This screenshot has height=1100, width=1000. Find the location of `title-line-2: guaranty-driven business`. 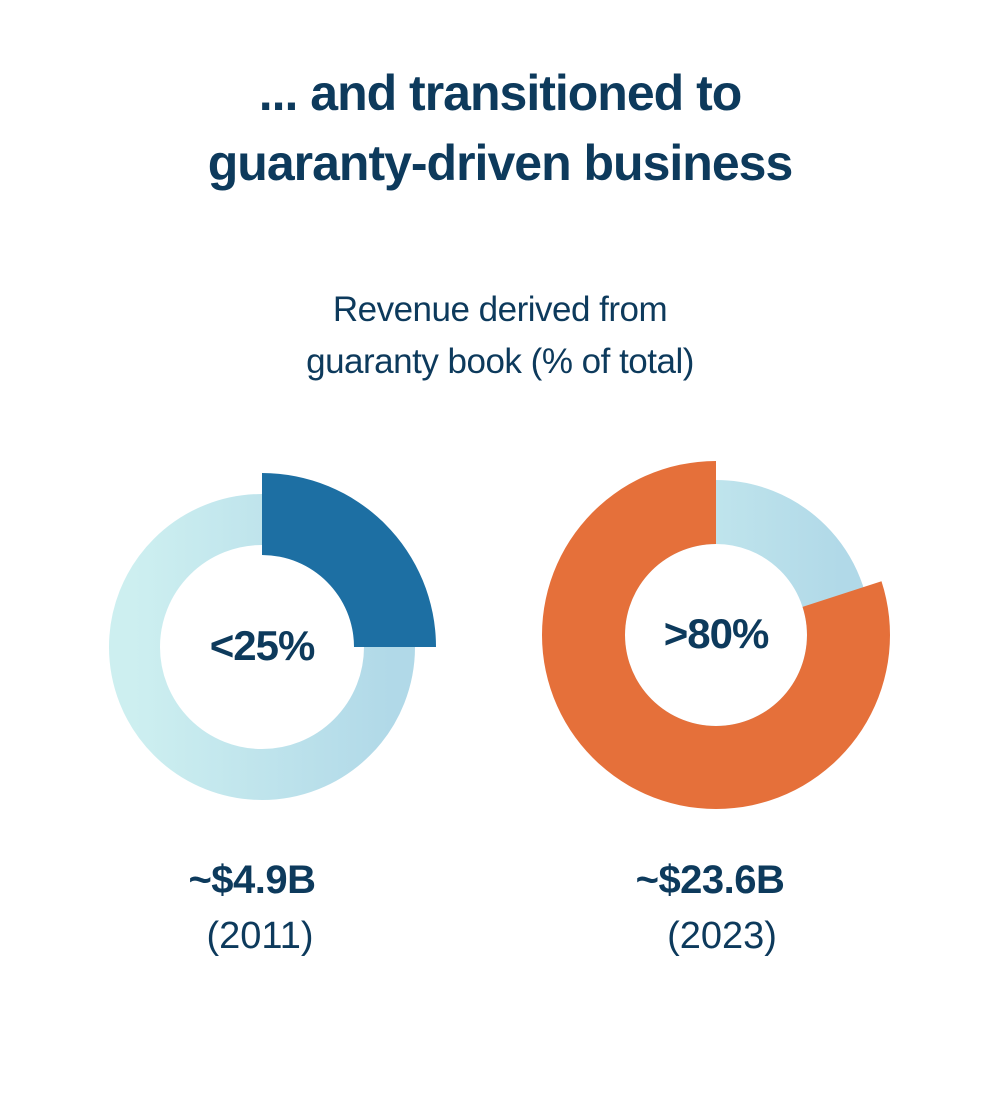

title-line-2: guaranty-driven business is located at coordinates (500, 163).